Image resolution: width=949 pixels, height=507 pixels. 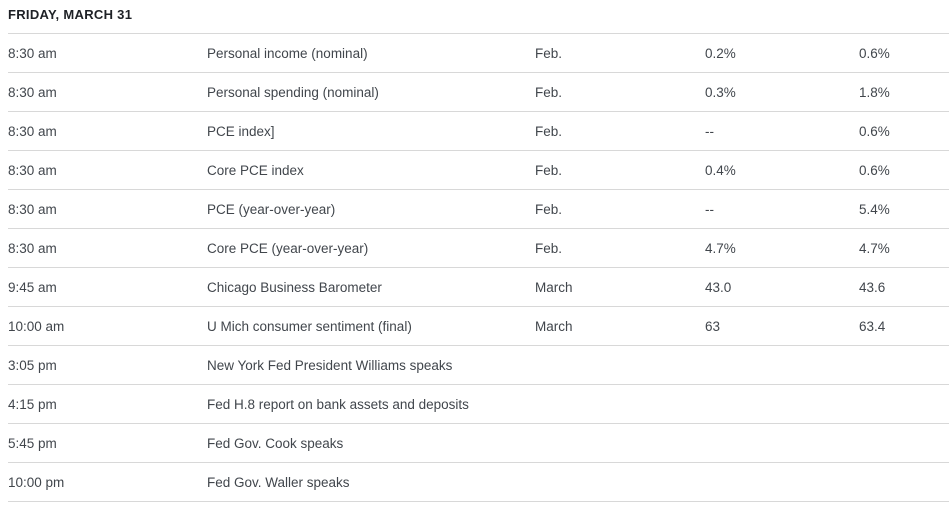 I want to click on event-report: PCE (year-over-year), so click(x=271, y=209).